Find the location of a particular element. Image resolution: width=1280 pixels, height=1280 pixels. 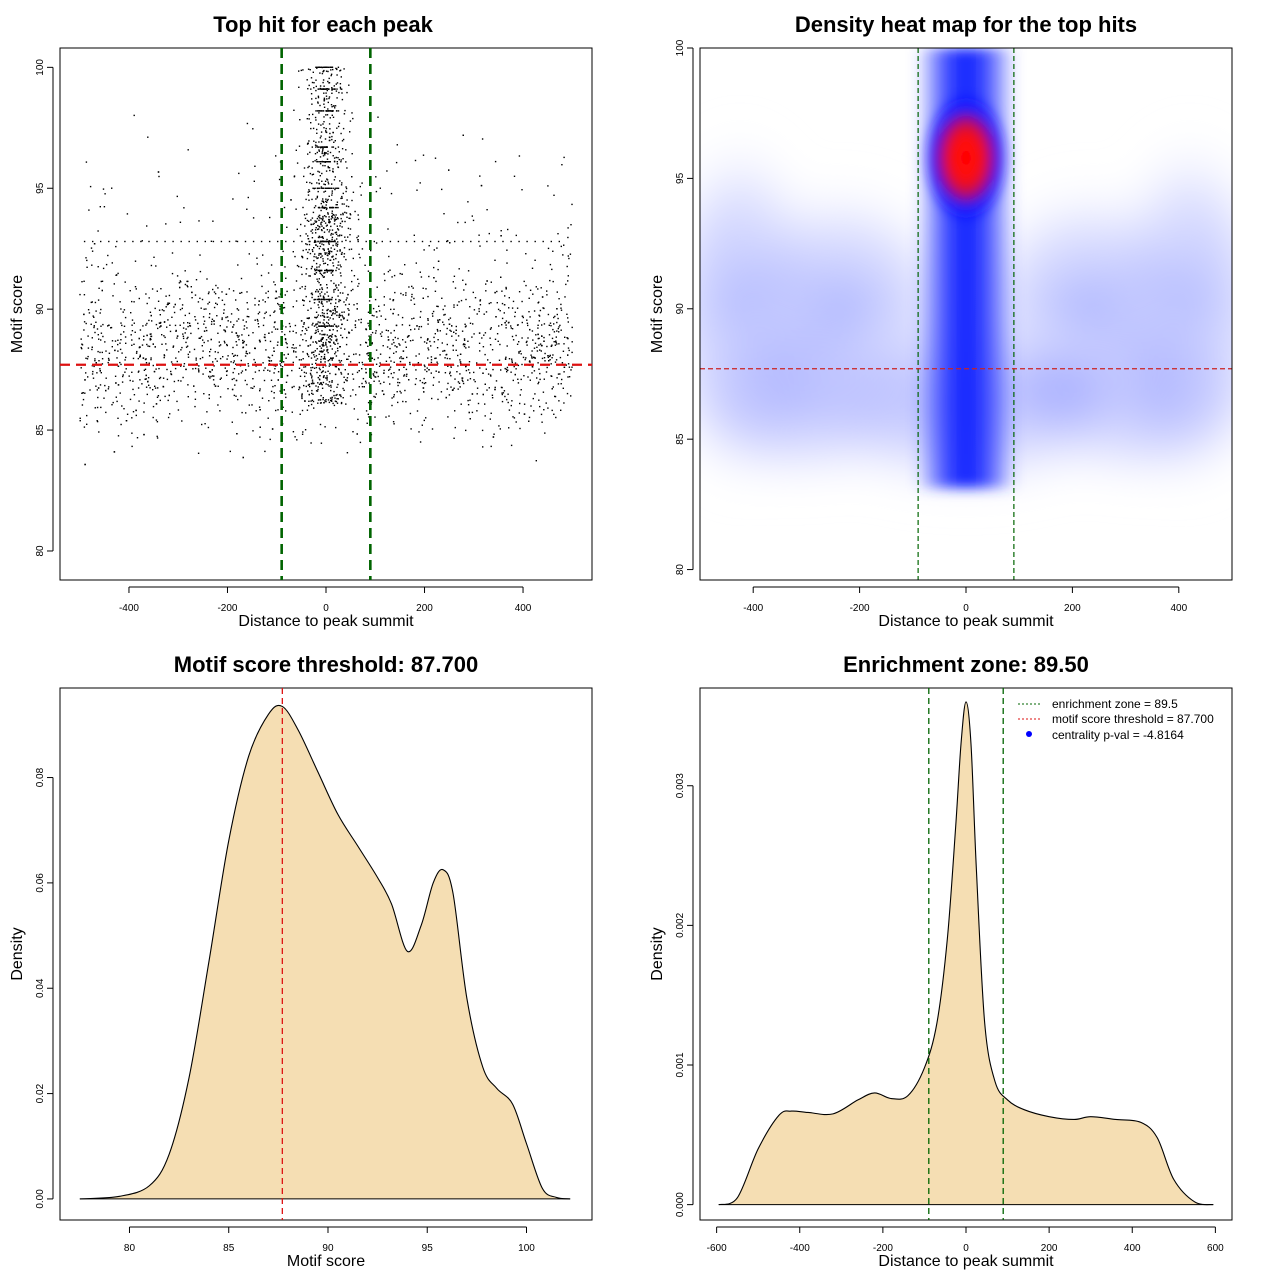

legend-enrichment-zone-label: enrichment zone = 89.5 is located at coordinates (1115, 704).